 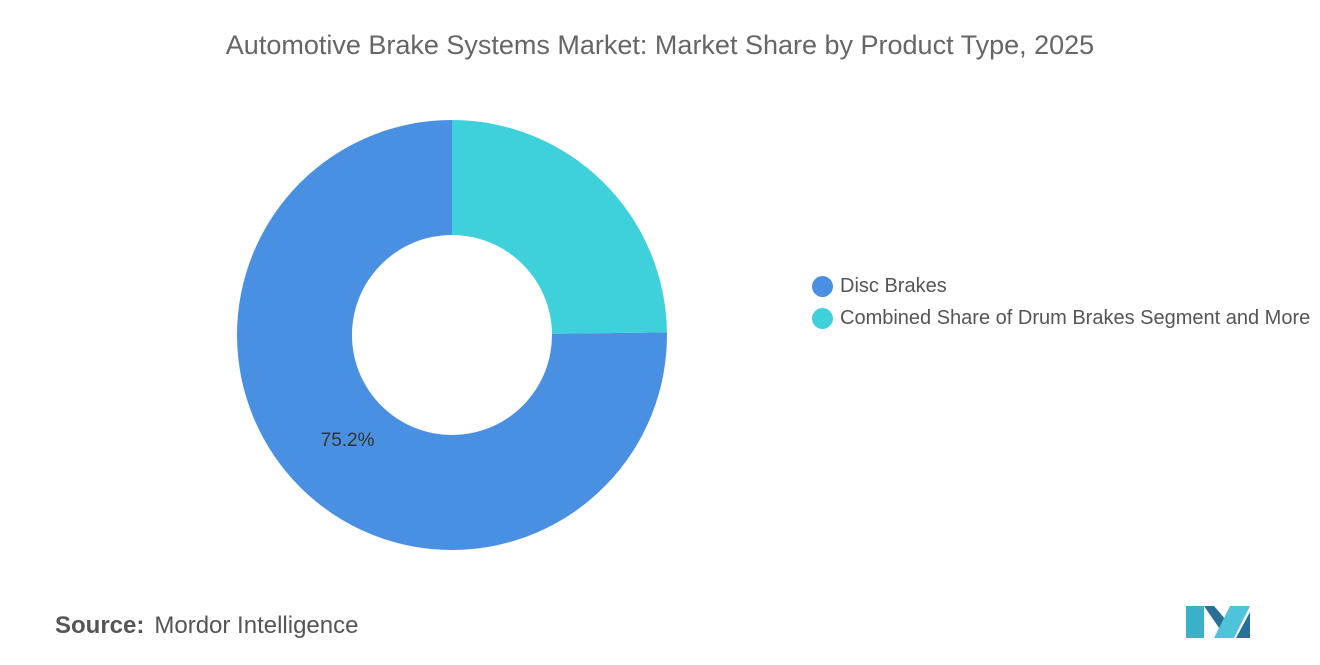 I want to click on logo, so click(x=1218, y=622).